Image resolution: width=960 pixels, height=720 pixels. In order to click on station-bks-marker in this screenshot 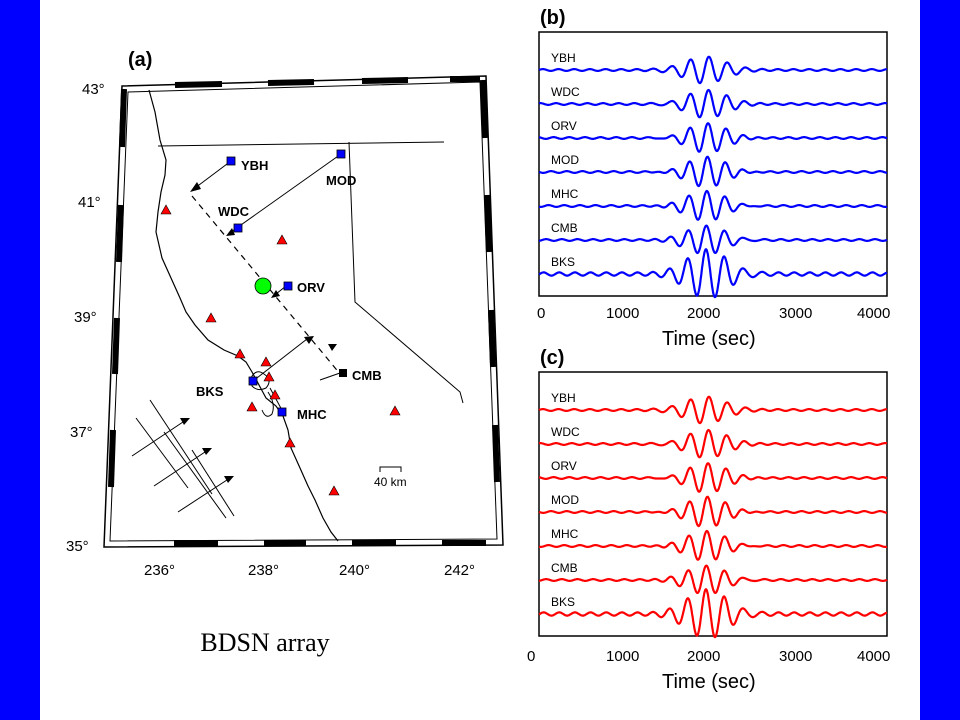, I will do `click(253, 381)`.